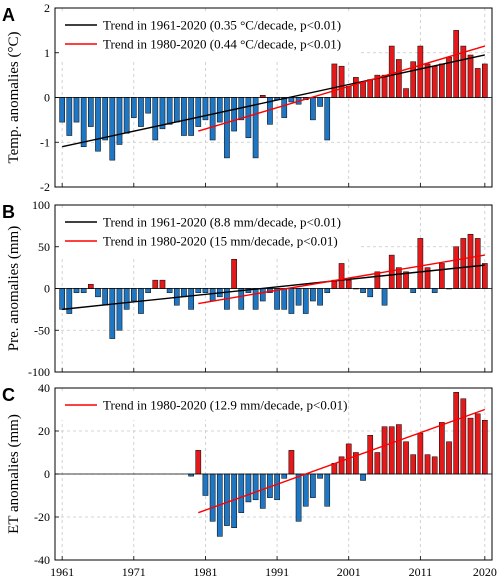  What do you see at coordinates (349, 572) in the screenshot?
I see `x-tick-label: 2001` at bounding box center [349, 572].